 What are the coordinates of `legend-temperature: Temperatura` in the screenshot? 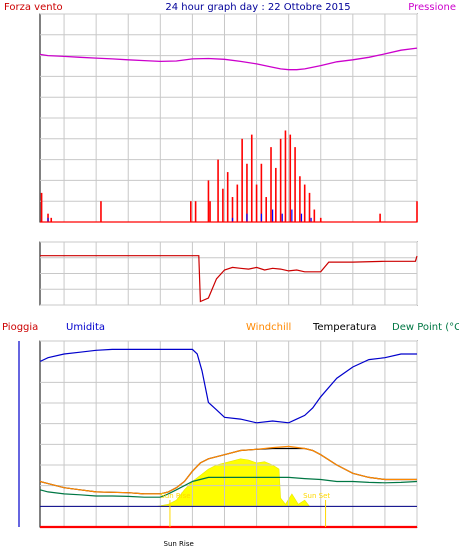 It's located at (344, 327).